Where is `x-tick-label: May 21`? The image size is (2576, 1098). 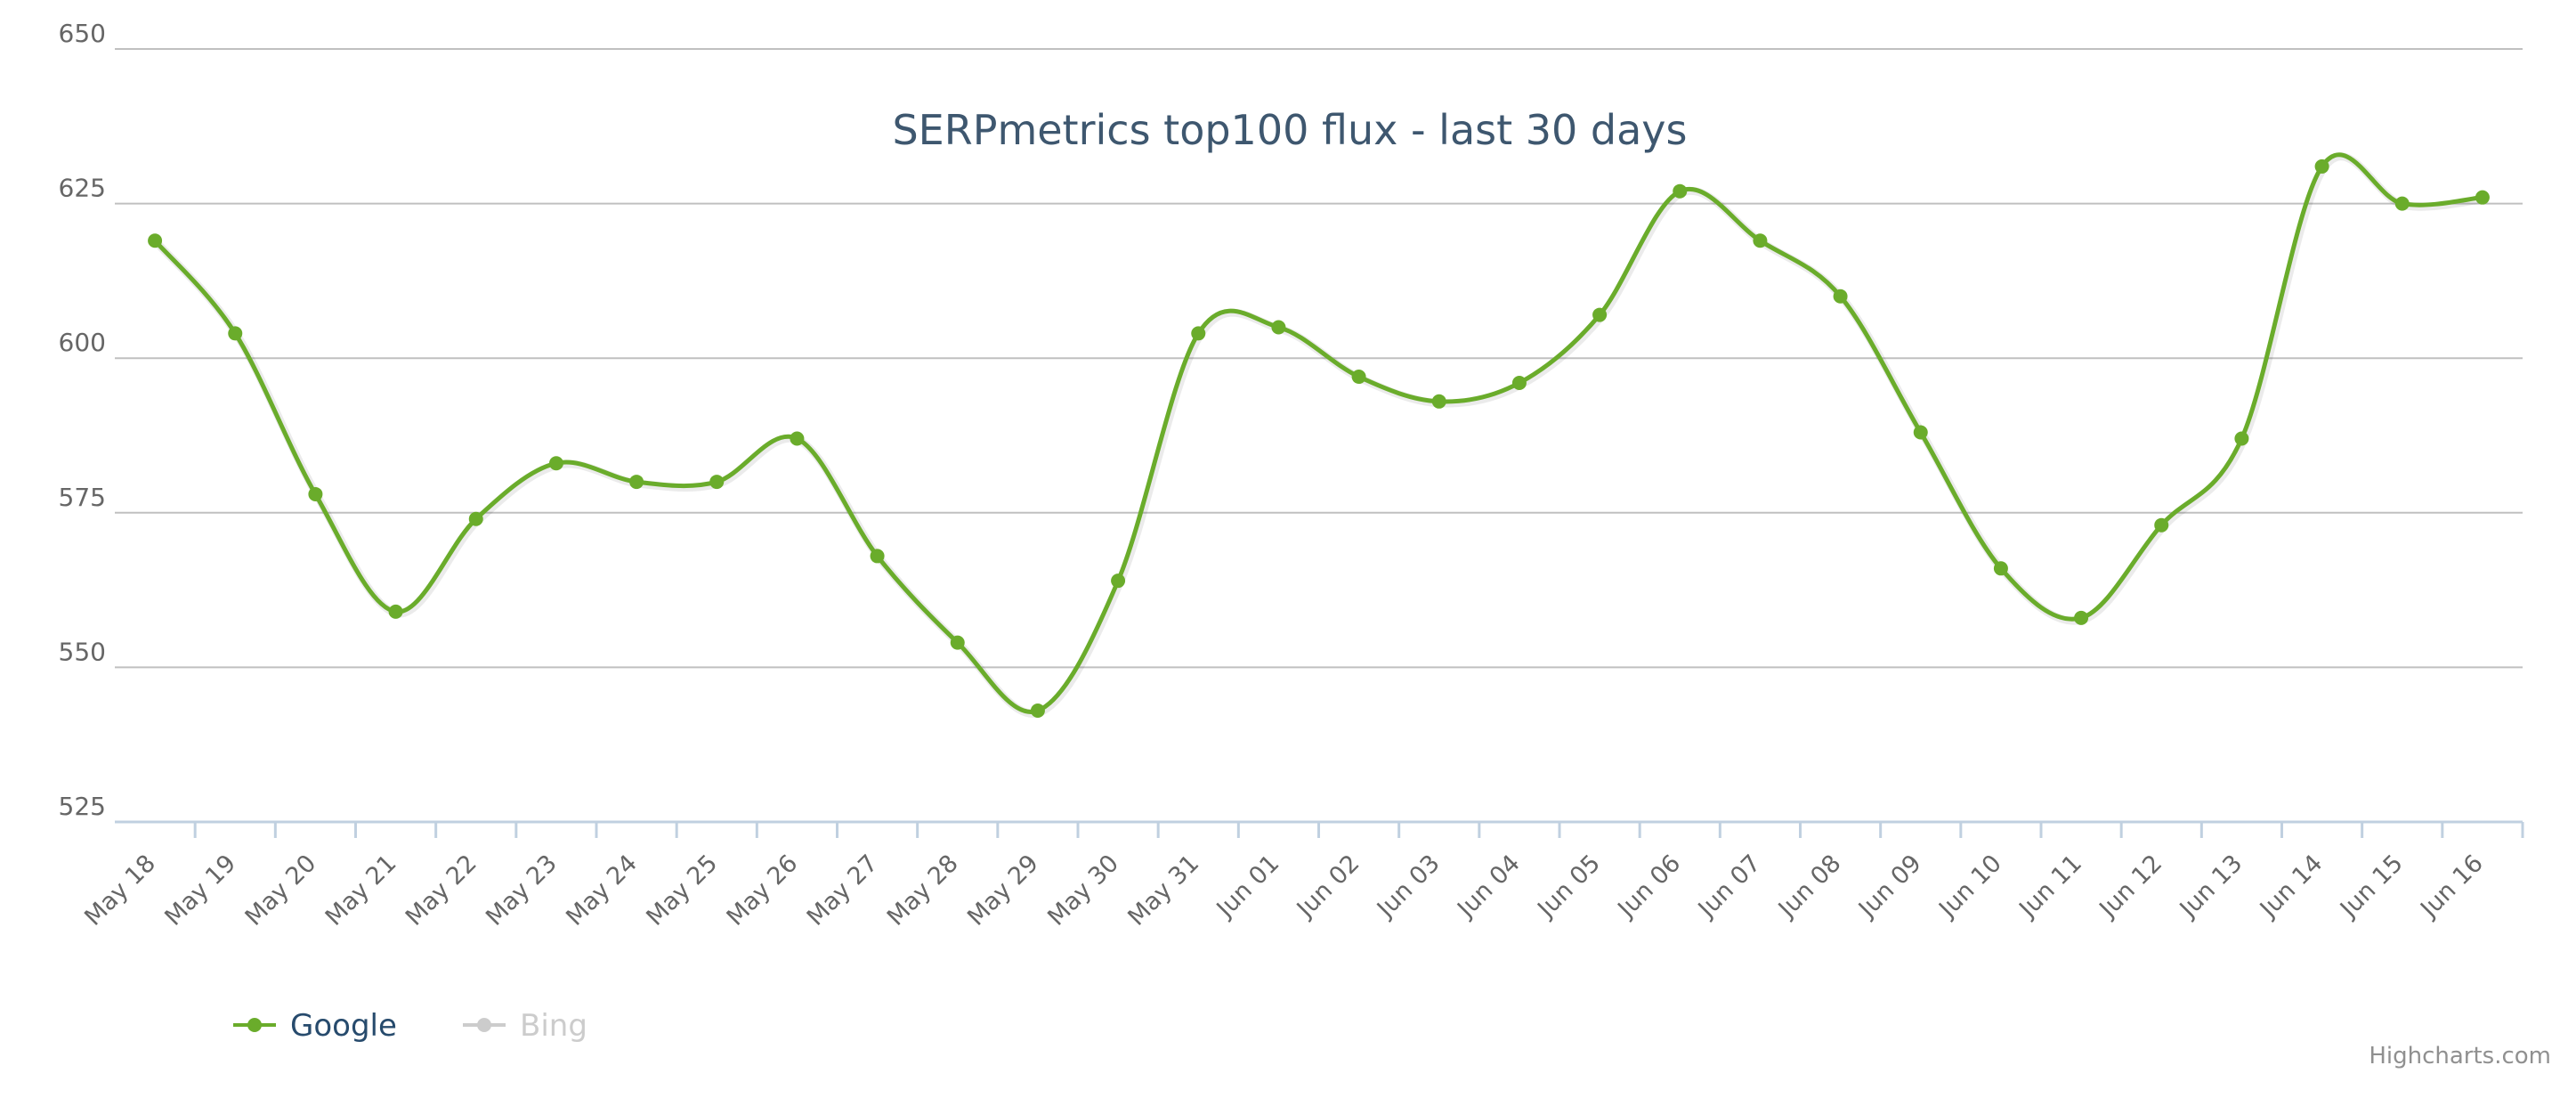
x-tick-label: May 21 is located at coordinates (361, 890).